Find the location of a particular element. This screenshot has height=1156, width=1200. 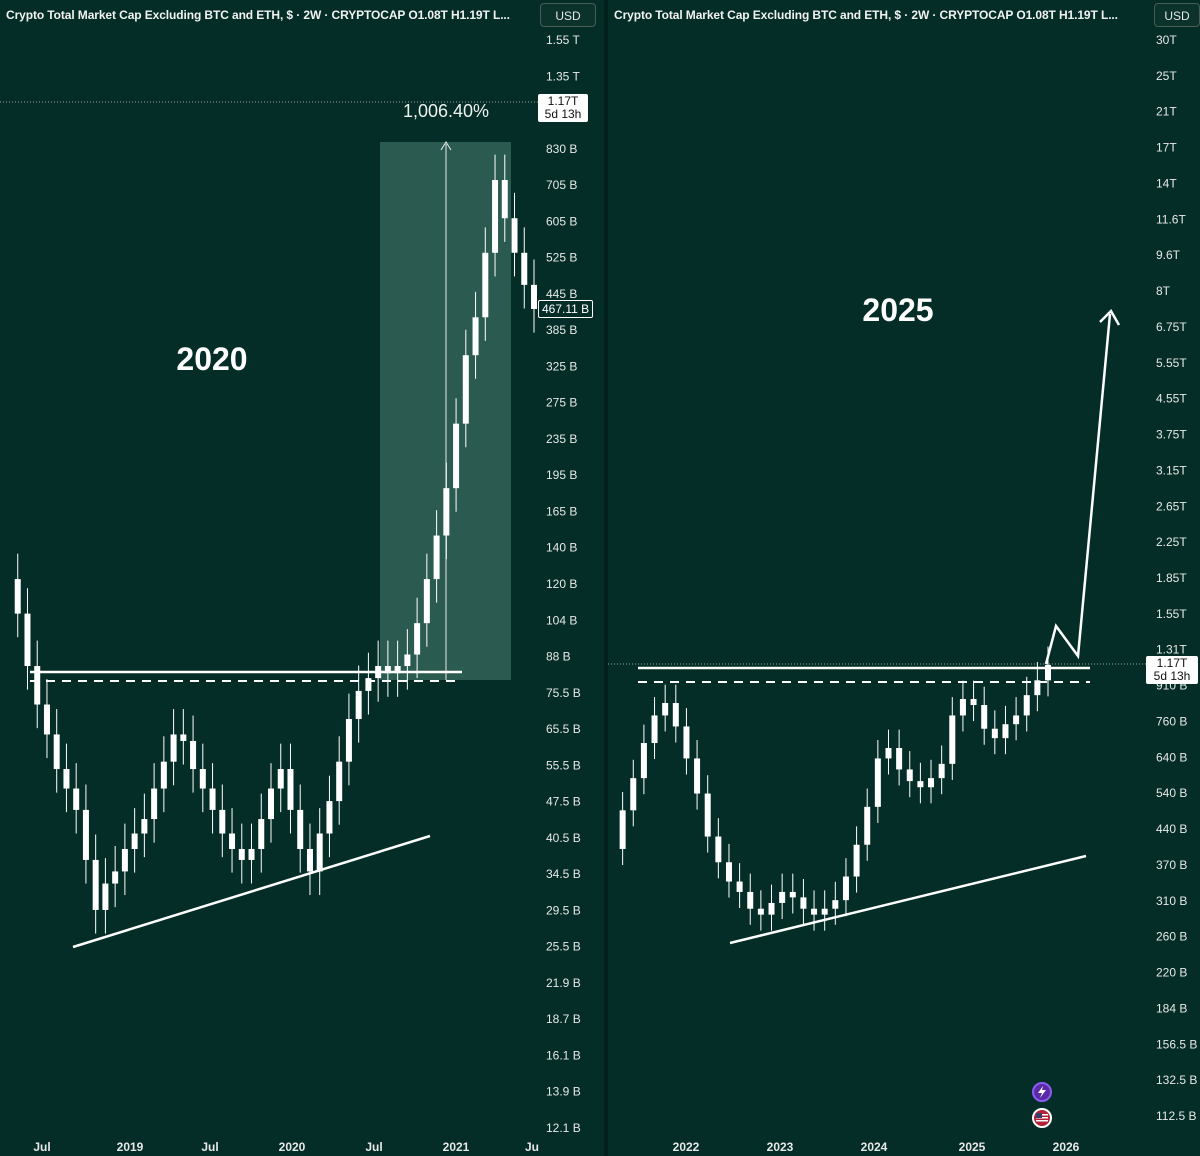

trendline is located at coordinates (251, 891).